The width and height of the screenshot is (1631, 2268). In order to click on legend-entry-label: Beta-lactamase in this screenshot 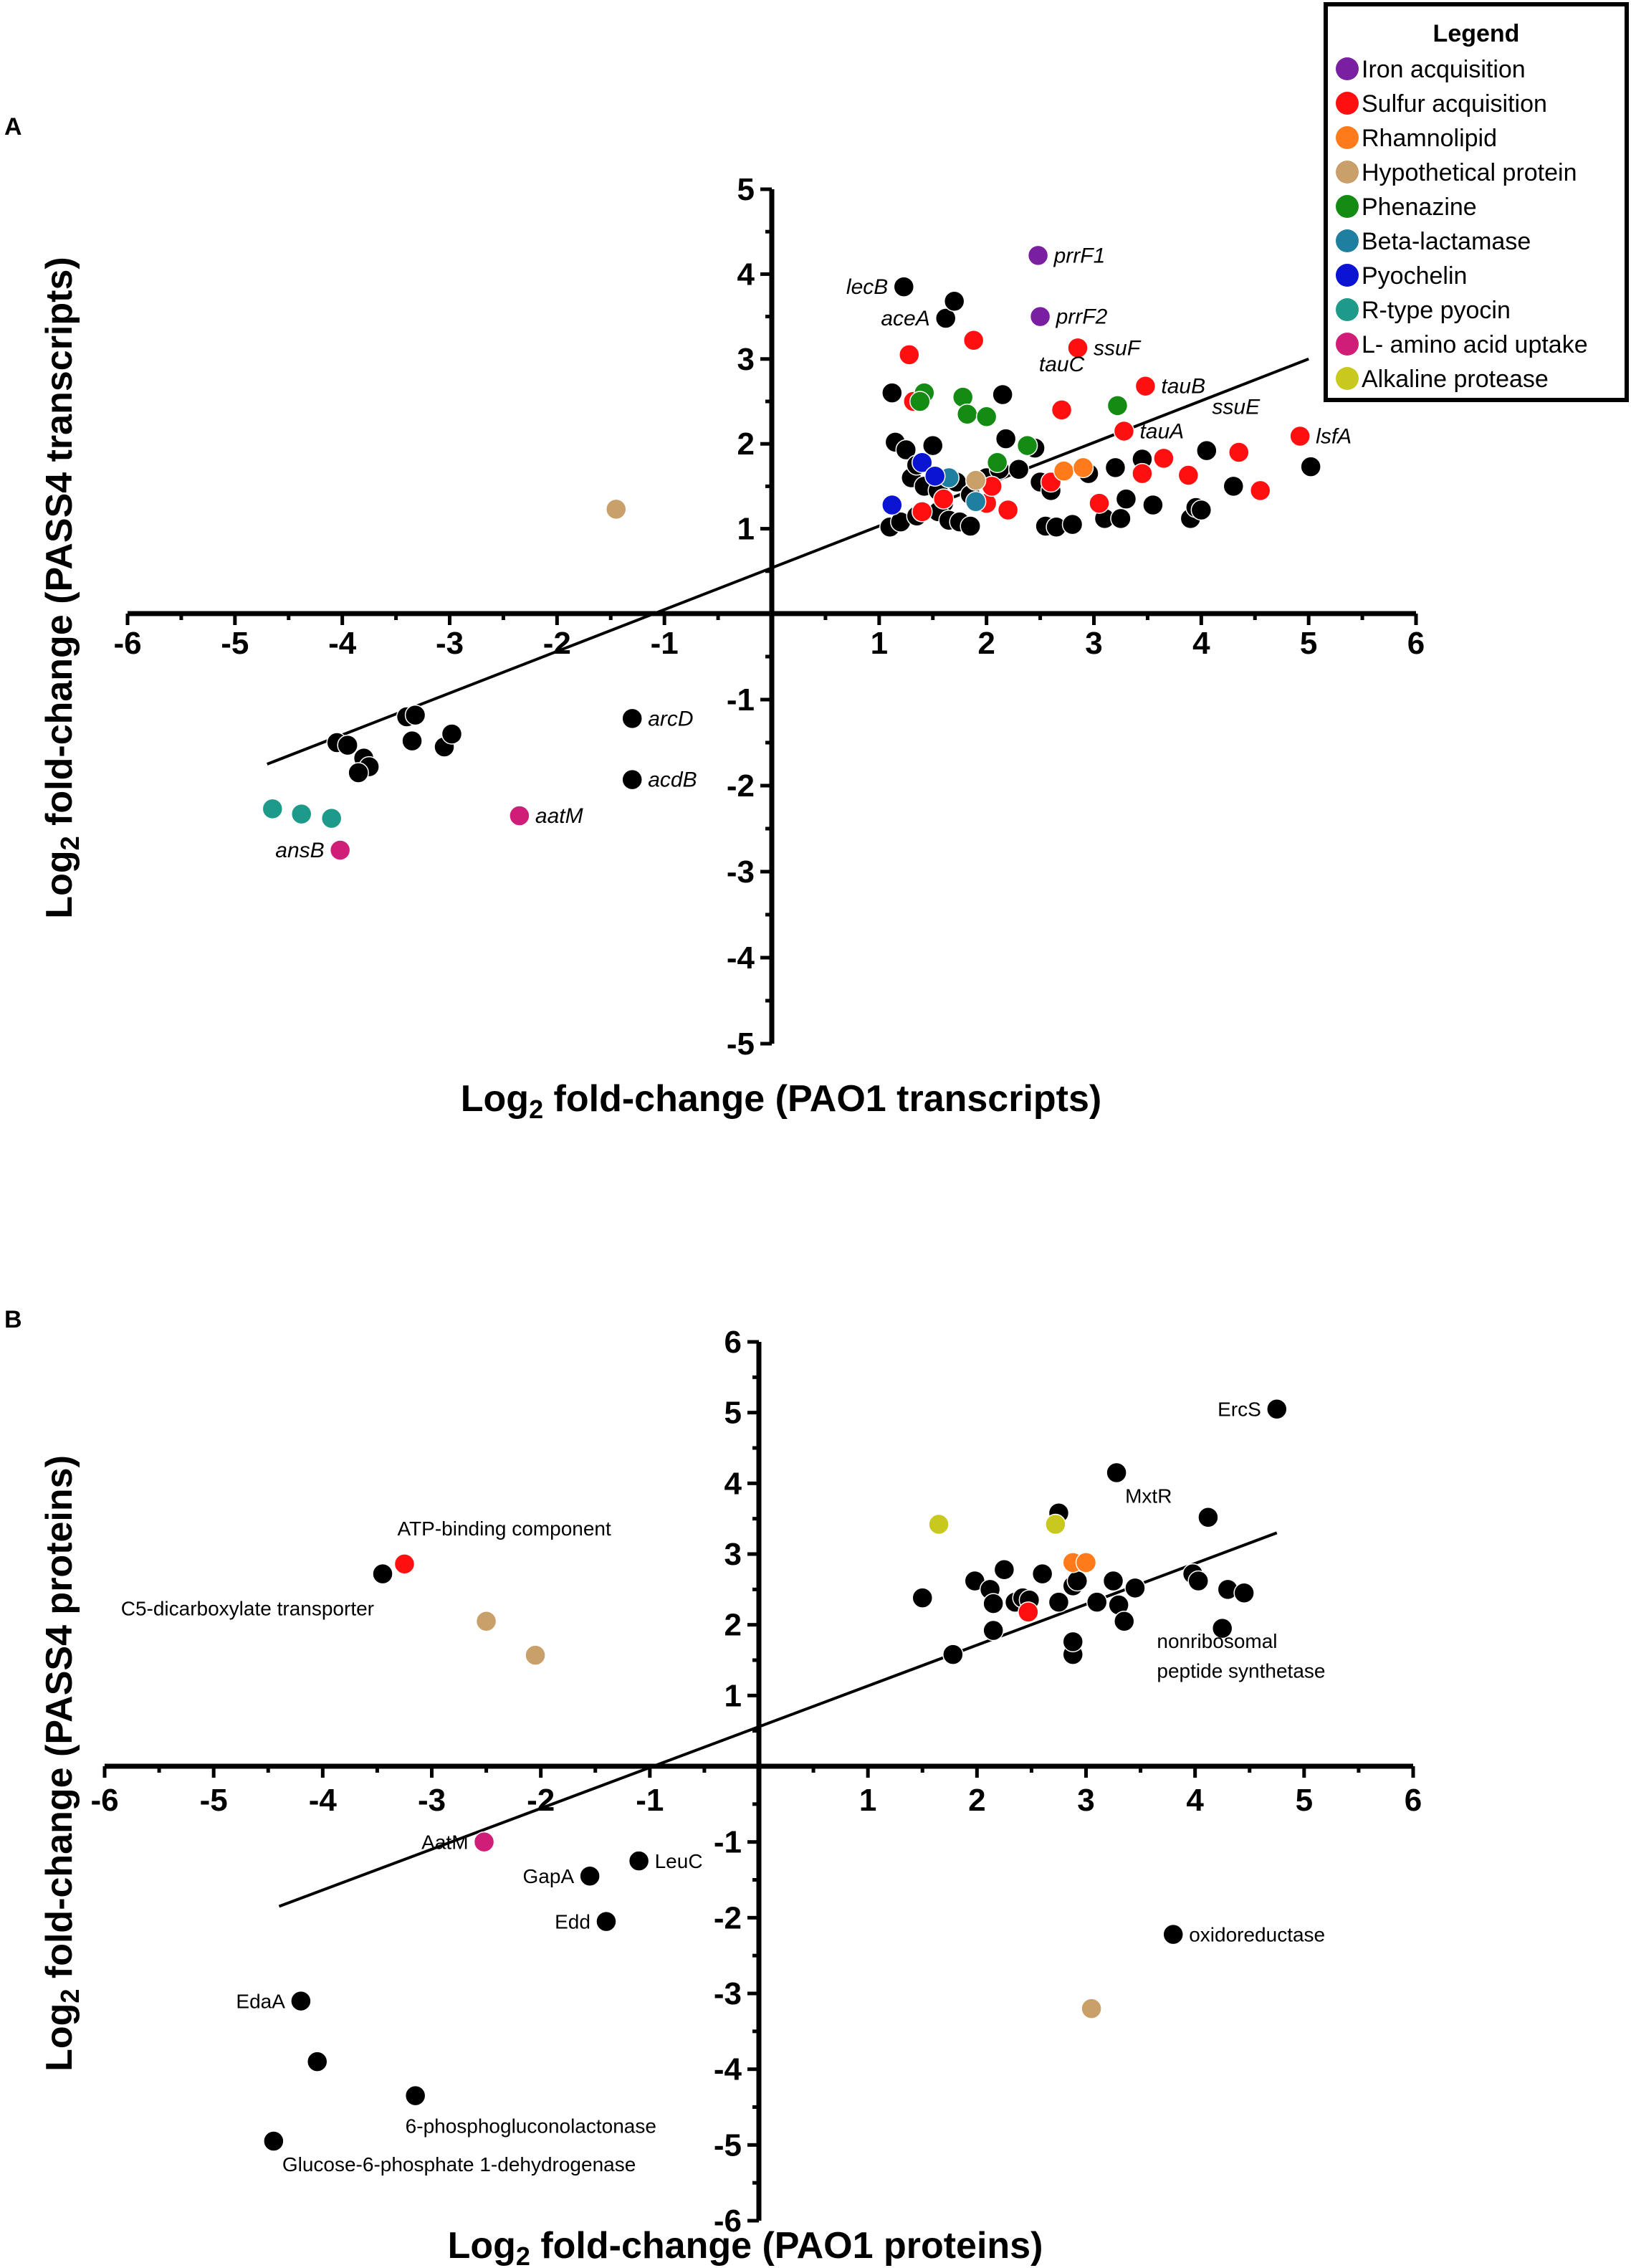, I will do `click(1446, 241)`.